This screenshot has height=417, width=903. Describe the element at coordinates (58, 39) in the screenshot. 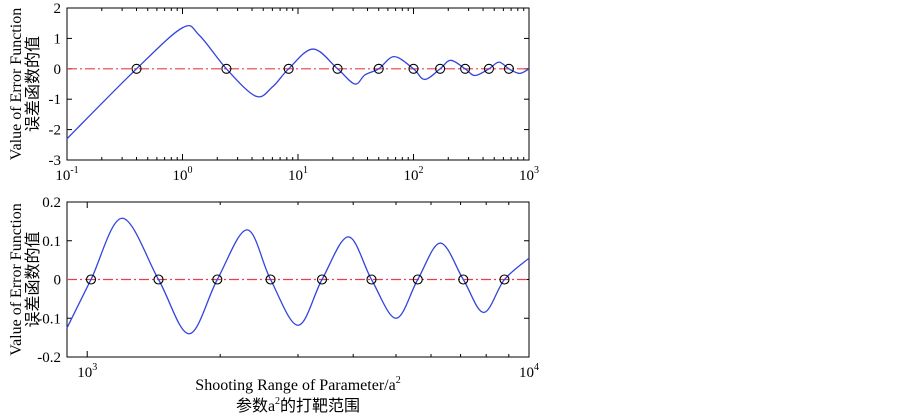

I see `y-tick-label: 1` at that location.